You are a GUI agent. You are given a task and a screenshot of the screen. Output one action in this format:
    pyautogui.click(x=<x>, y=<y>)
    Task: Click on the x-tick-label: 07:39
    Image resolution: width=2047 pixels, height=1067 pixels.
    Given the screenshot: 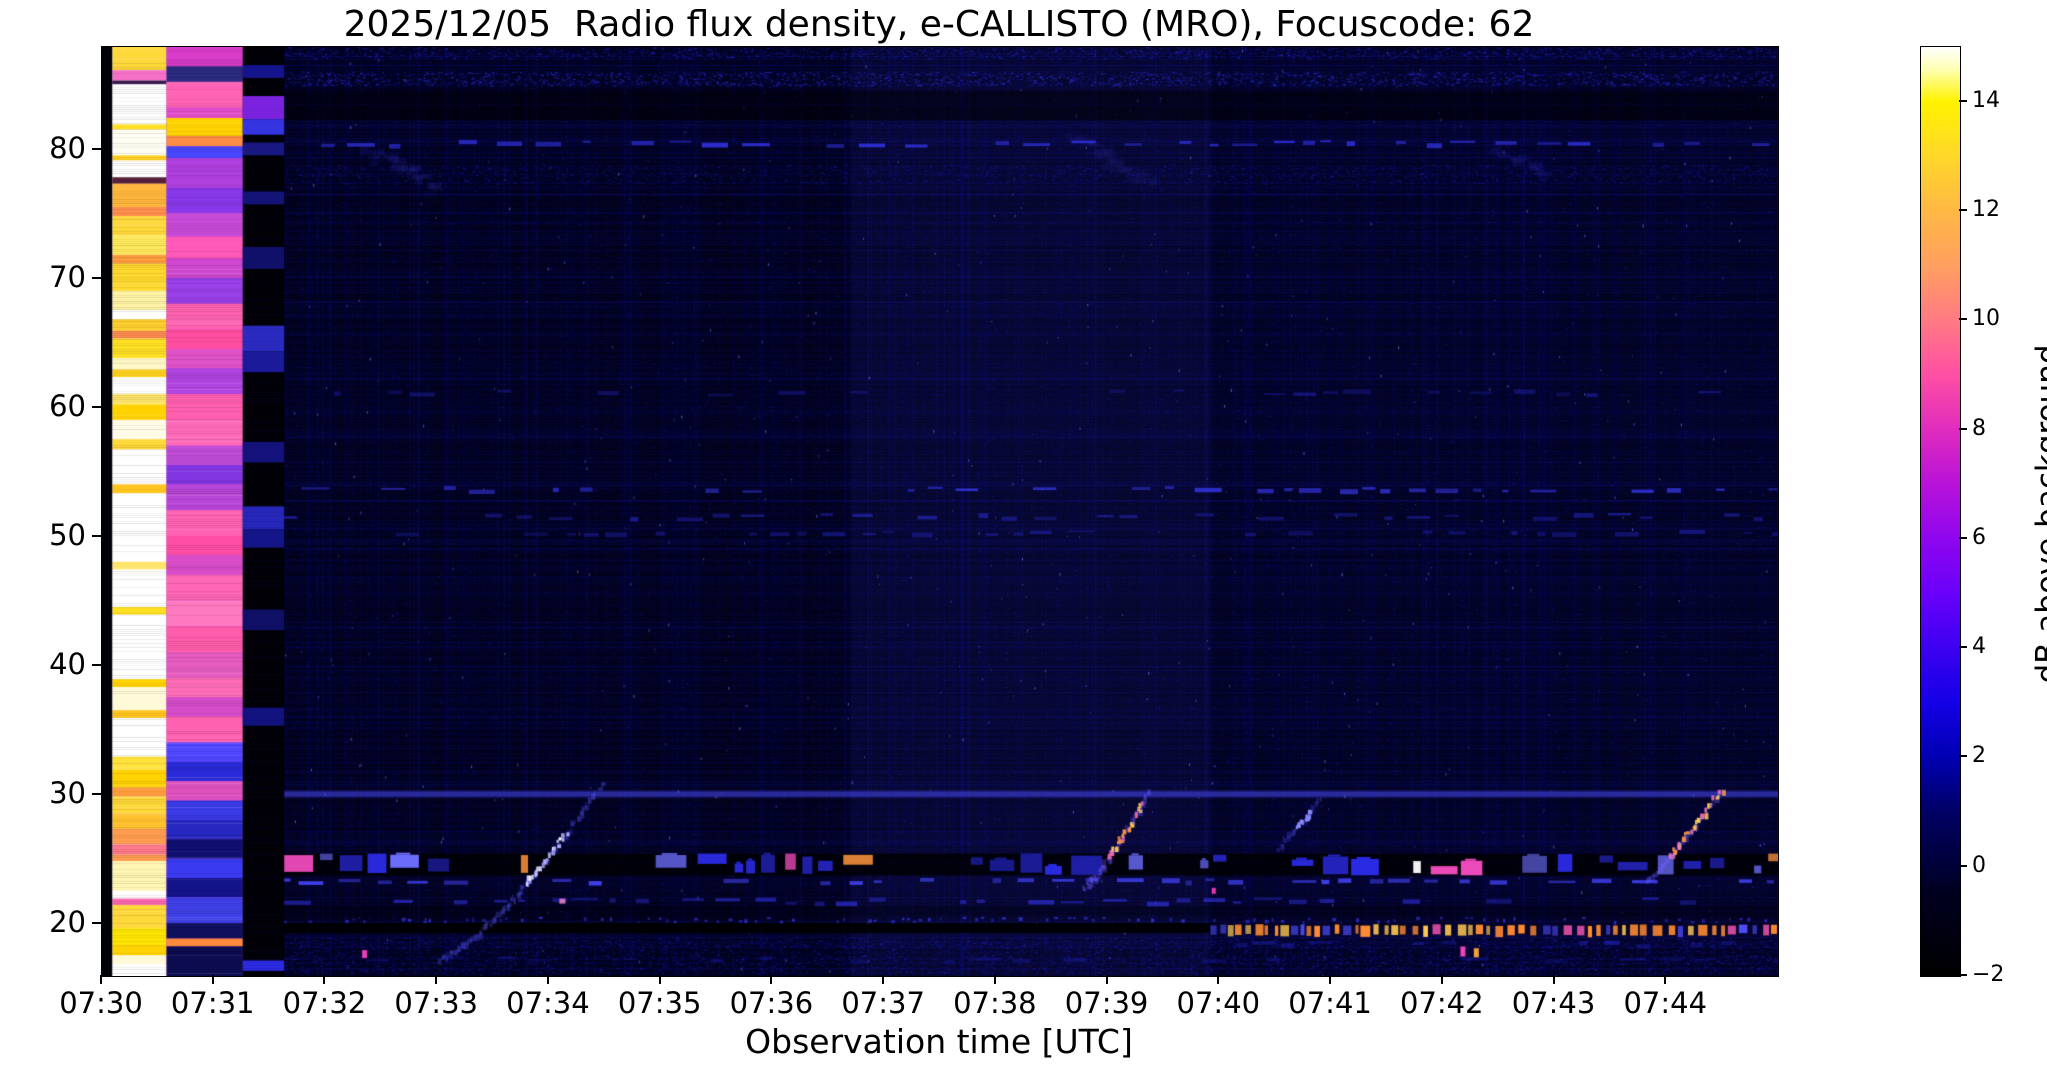 What is the action you would take?
    pyautogui.click(x=1106, y=1003)
    